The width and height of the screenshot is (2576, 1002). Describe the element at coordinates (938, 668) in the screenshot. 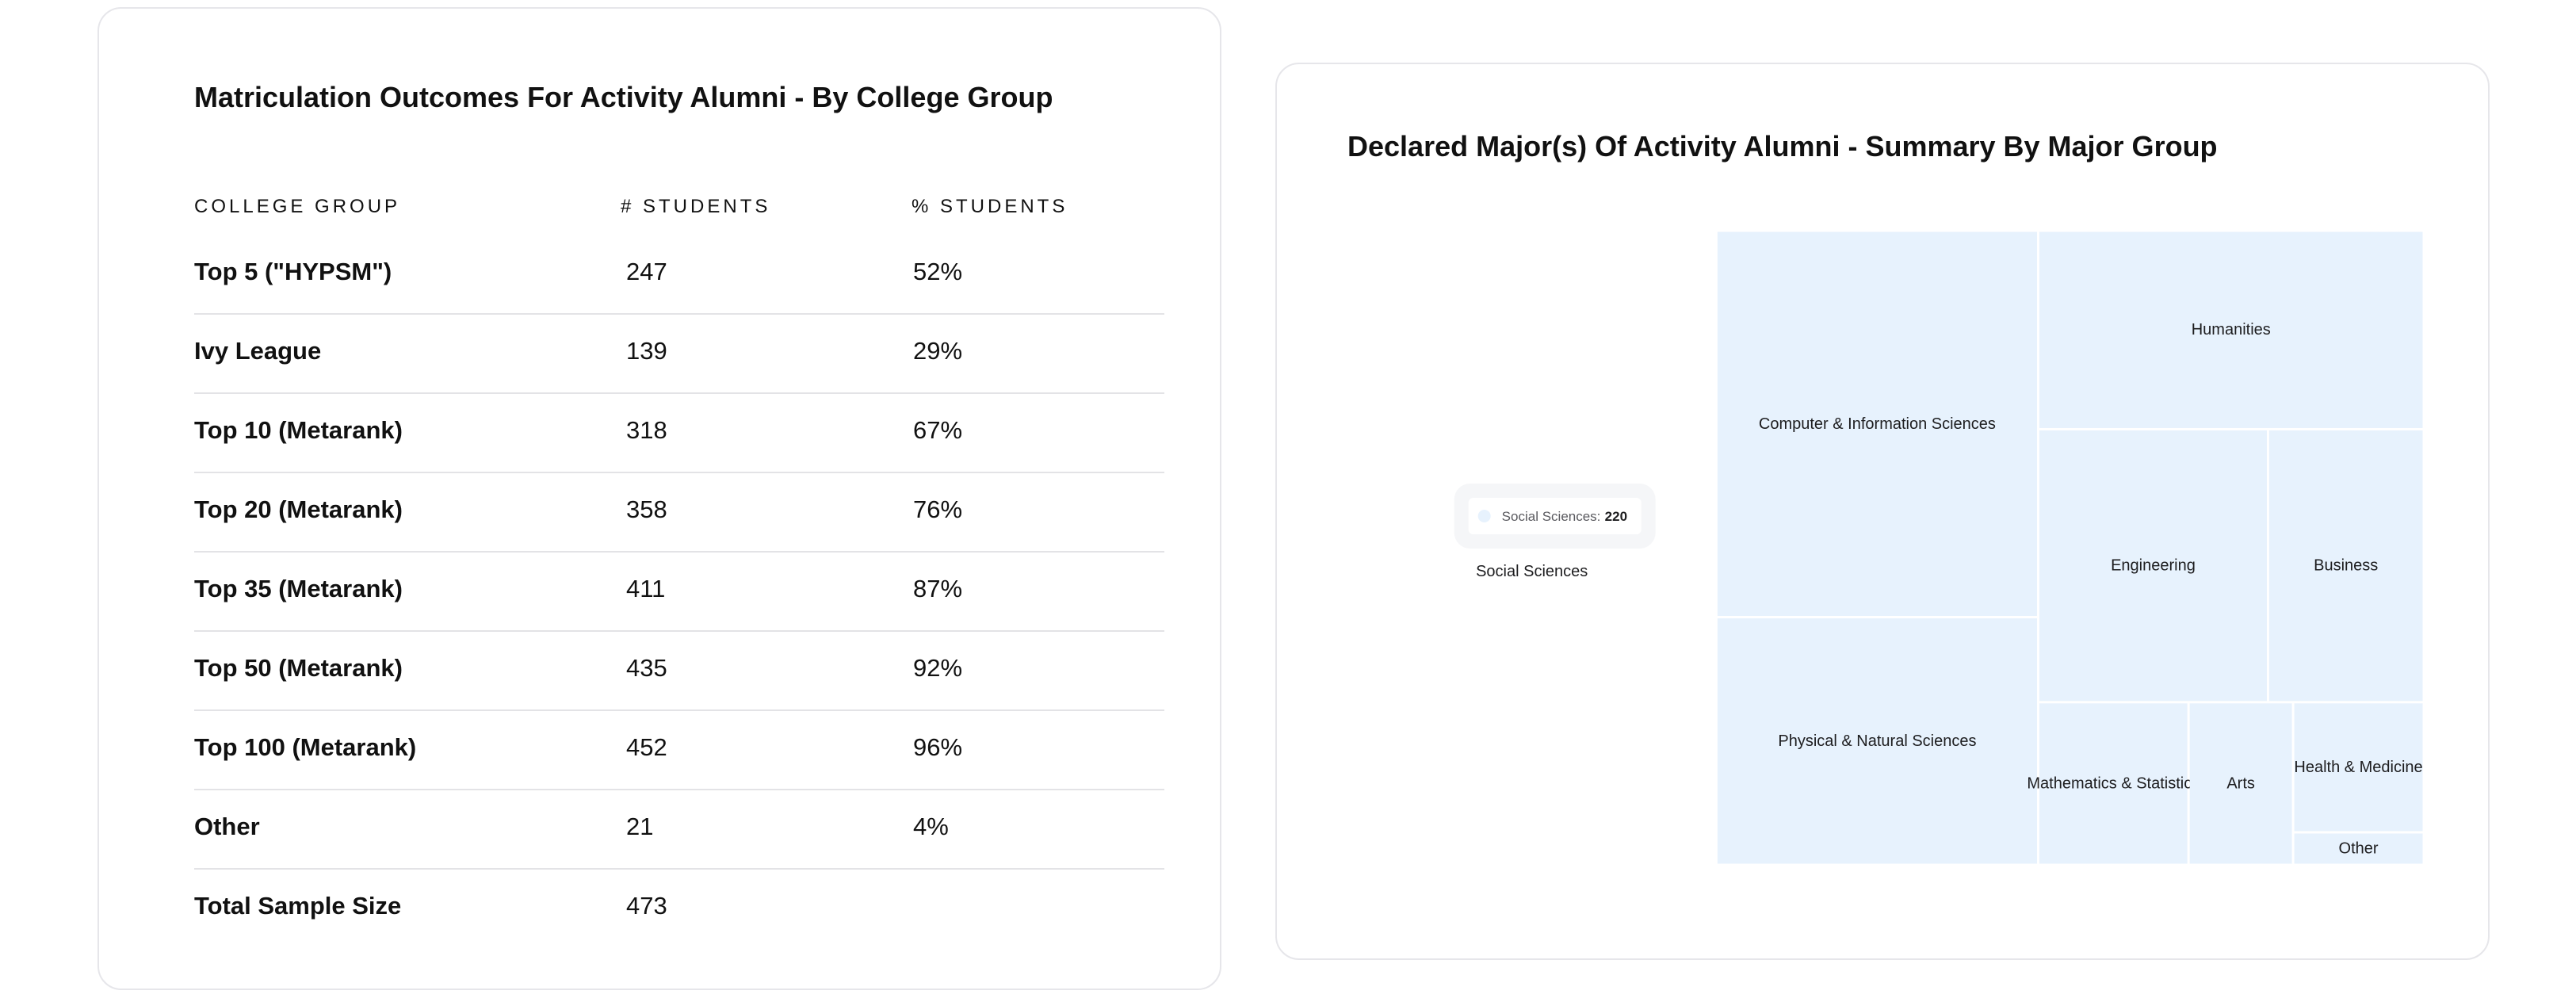

I see `pct-students-cell: 92%` at that location.